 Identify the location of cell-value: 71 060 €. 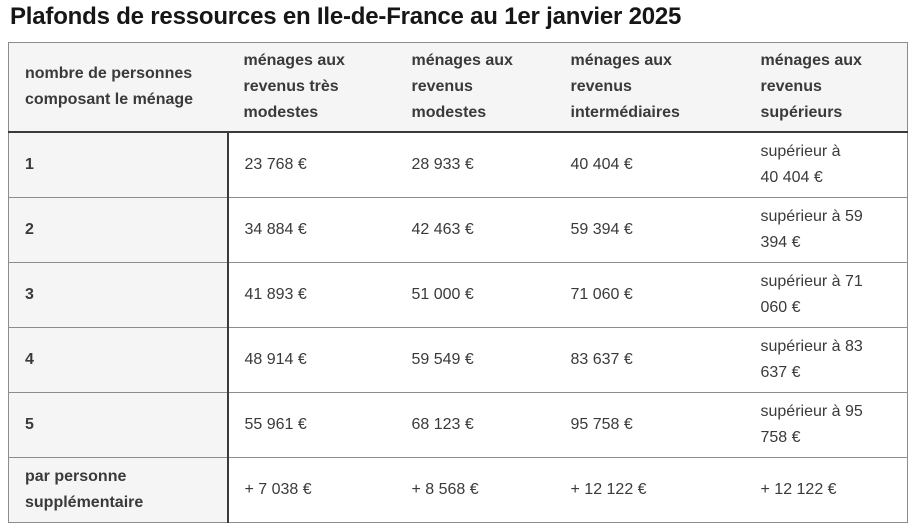
(649, 295).